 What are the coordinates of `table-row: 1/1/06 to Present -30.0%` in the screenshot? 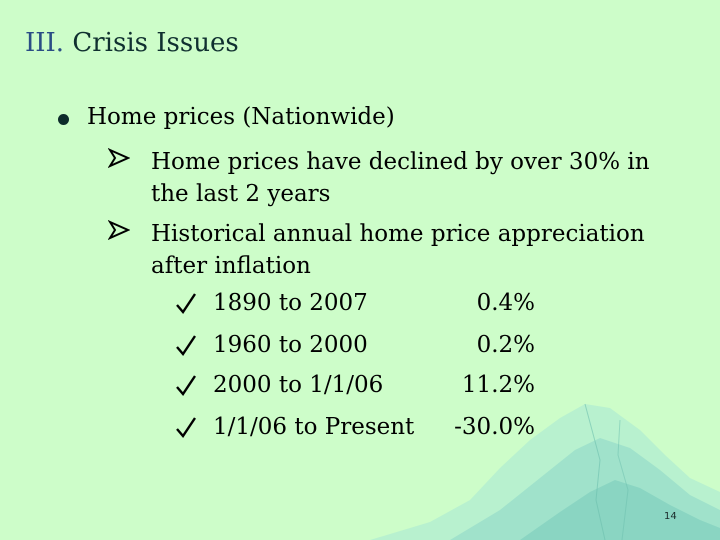 It's located at (360, 430).